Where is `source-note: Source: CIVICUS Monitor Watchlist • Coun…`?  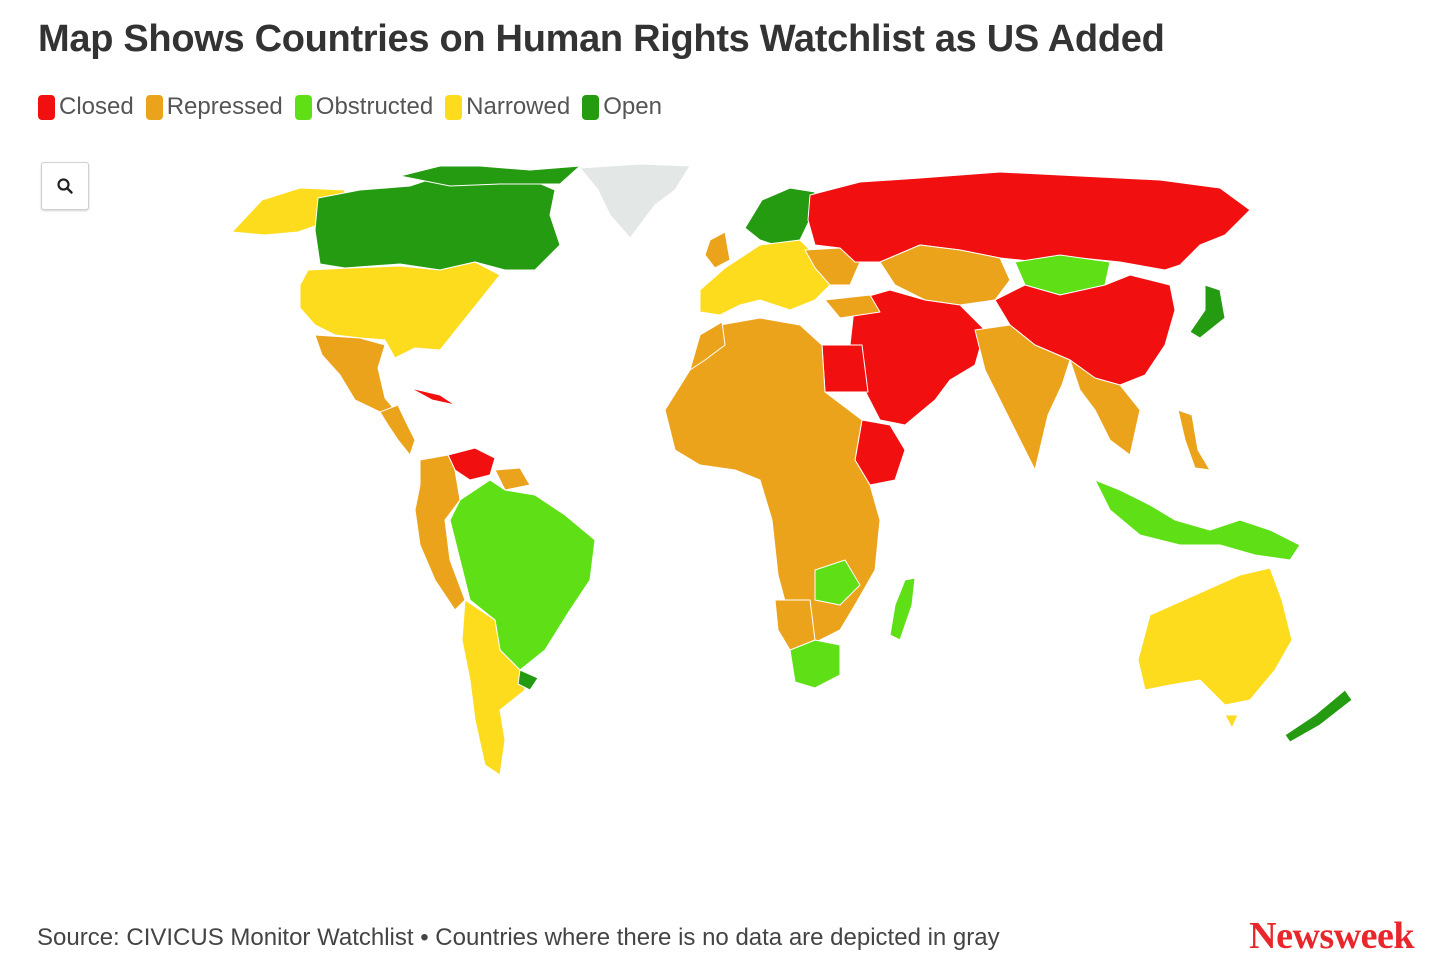
source-note: Source: CIVICUS Monitor Watchlist • Coun… is located at coordinates (518, 937).